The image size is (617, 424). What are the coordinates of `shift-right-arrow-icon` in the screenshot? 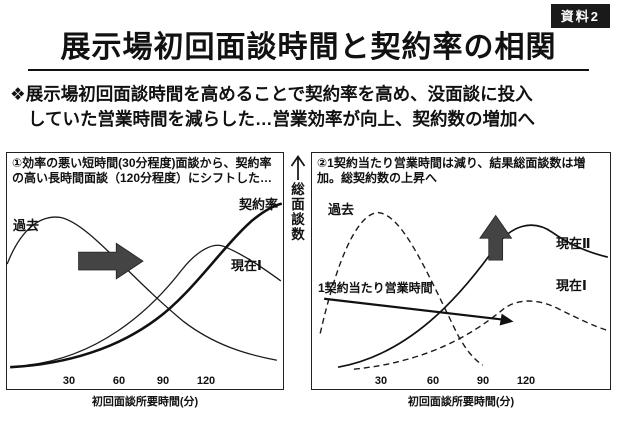 It's located at (111, 261).